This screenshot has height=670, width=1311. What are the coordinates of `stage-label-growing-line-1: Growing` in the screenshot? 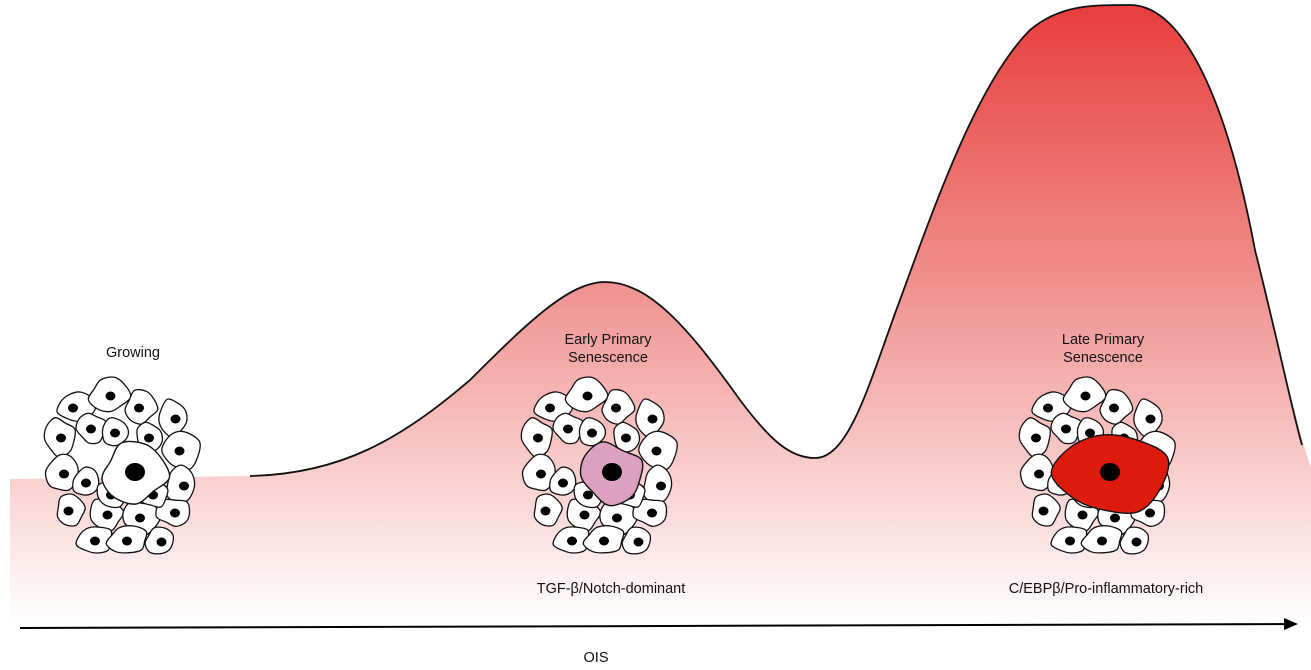 It's located at (133, 353).